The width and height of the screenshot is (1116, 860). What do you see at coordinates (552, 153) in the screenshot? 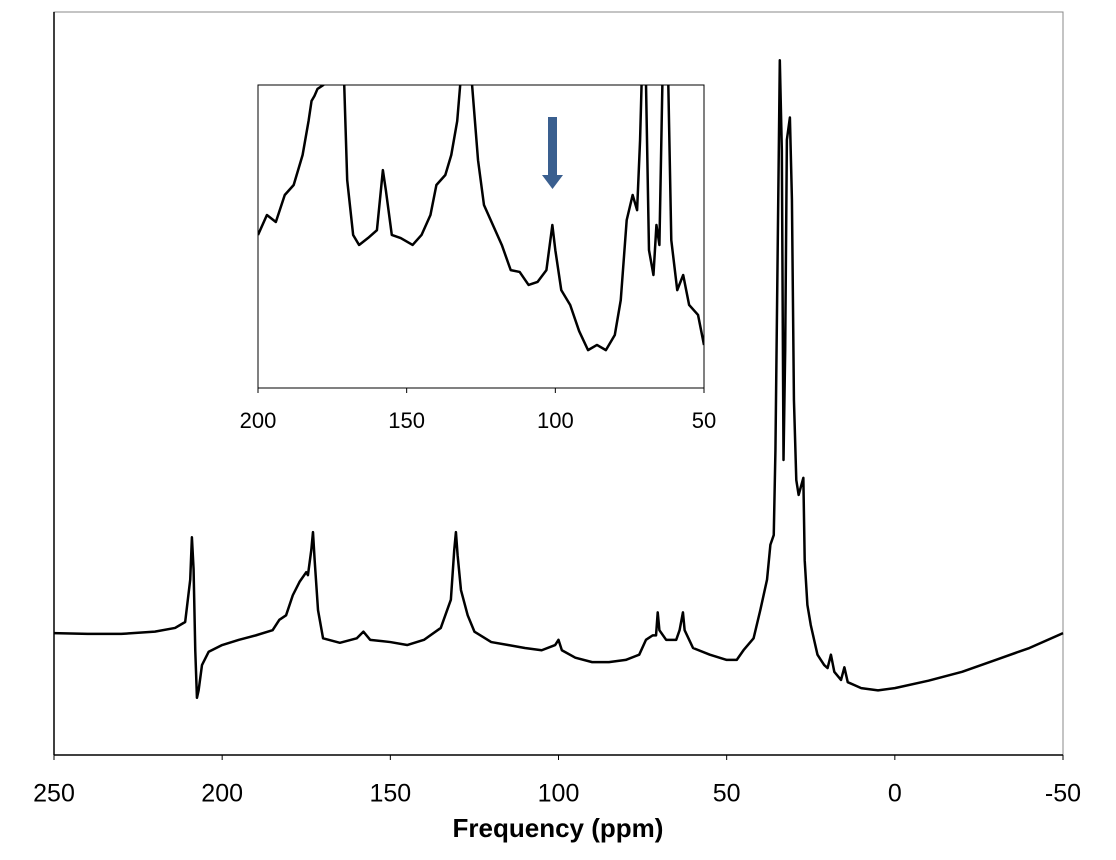
I see `arrow` at bounding box center [552, 153].